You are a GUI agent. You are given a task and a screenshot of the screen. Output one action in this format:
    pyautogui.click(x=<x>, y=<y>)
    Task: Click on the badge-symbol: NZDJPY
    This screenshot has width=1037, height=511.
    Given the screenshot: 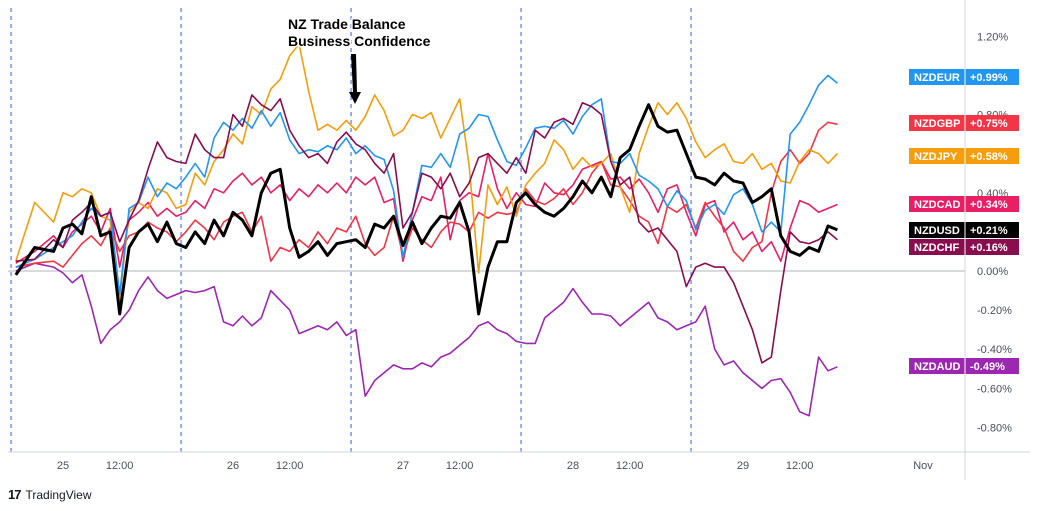 What is the action you would take?
    pyautogui.click(x=936, y=157)
    